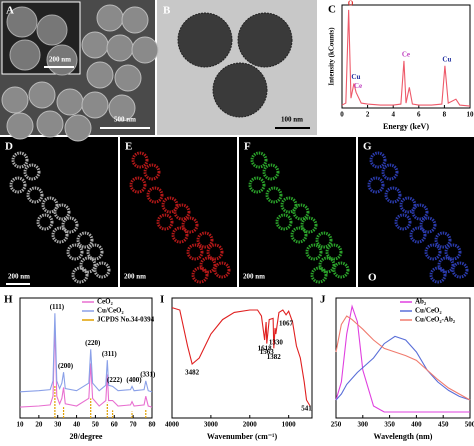 The width and height of the screenshot is (474, 446). I want to click on scale-text: 100 nm, so click(292, 120).